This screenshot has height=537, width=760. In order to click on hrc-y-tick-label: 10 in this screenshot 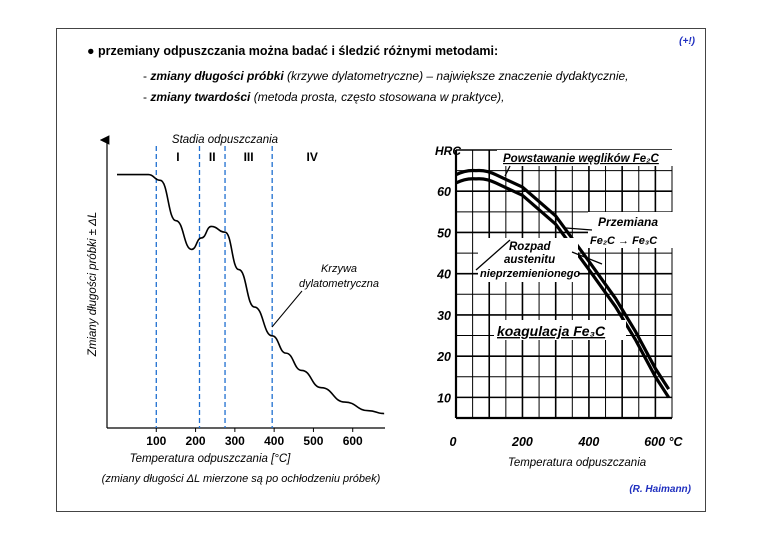, I will do `click(444, 398)`.